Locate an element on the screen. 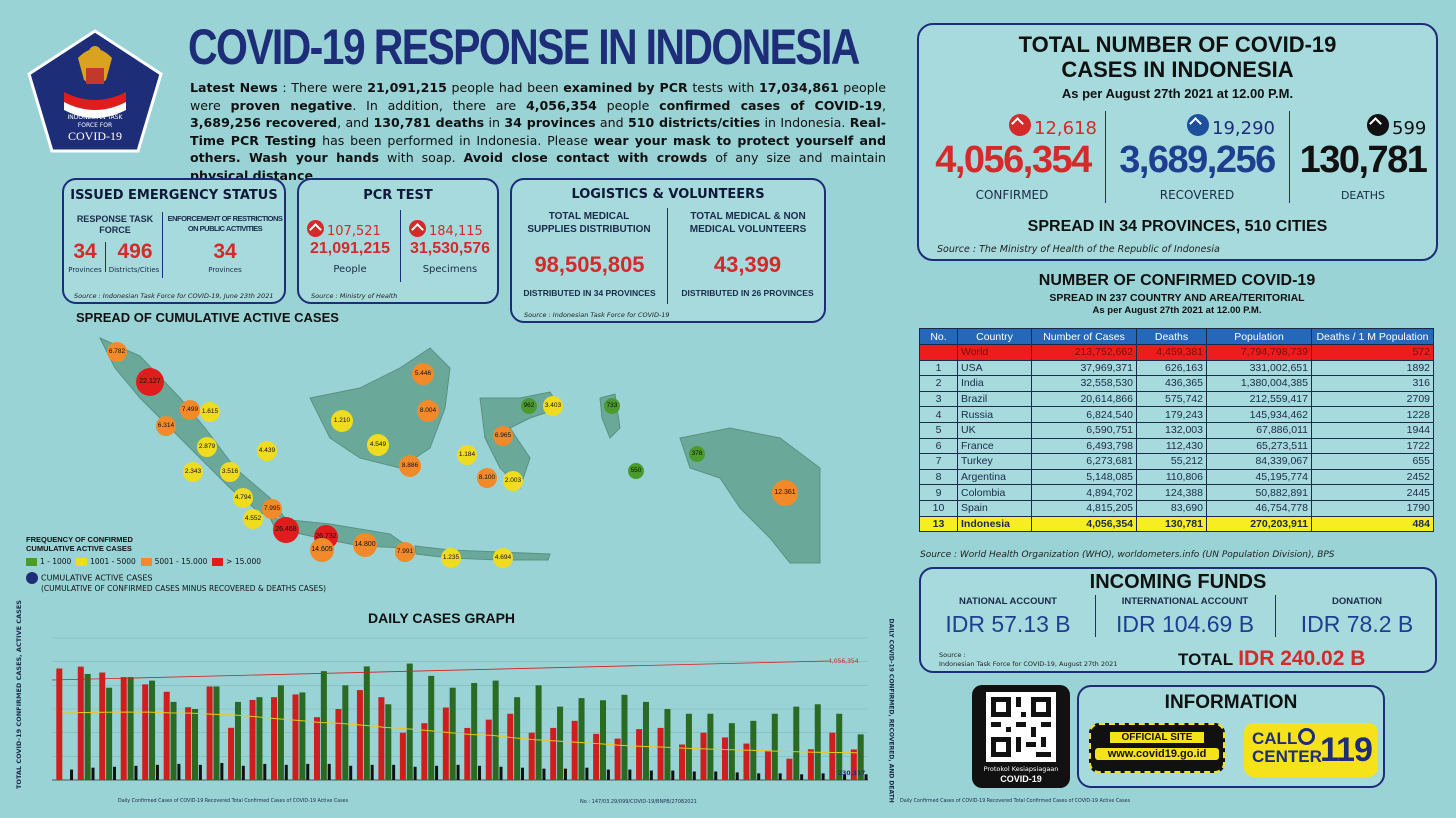 This screenshot has width=1456, height=818. table-cell: 2445 is located at coordinates (1372, 492).